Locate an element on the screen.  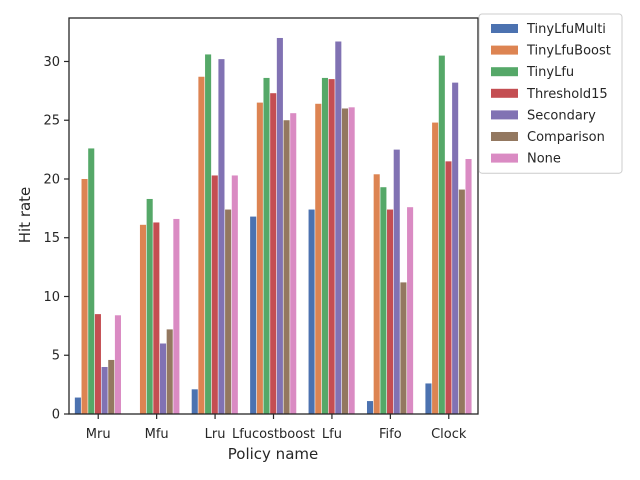
y-tick-label: 10 is located at coordinates (51, 297).